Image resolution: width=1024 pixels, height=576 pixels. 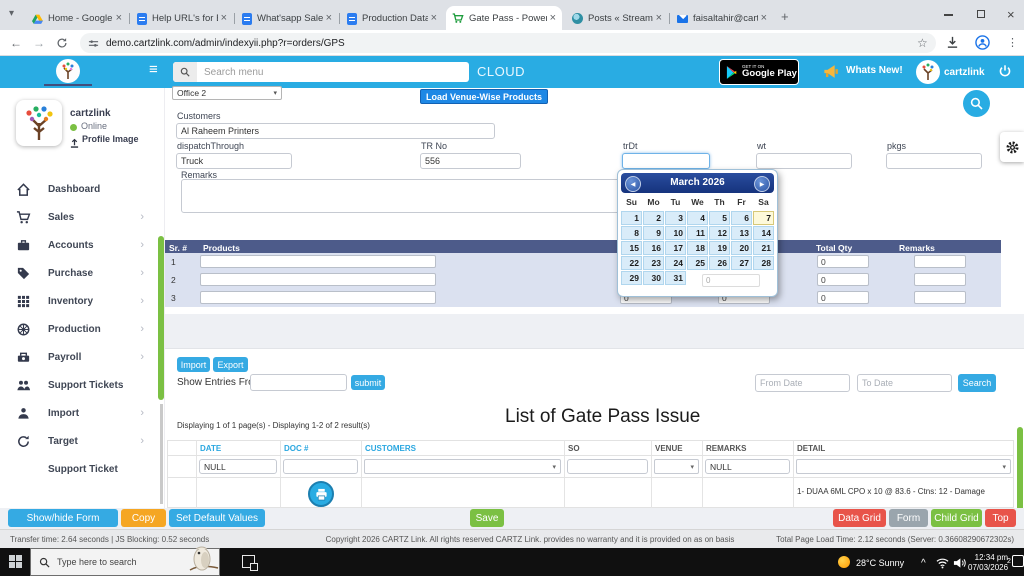 I want to click on filter-doc-input, so click(x=320, y=466).